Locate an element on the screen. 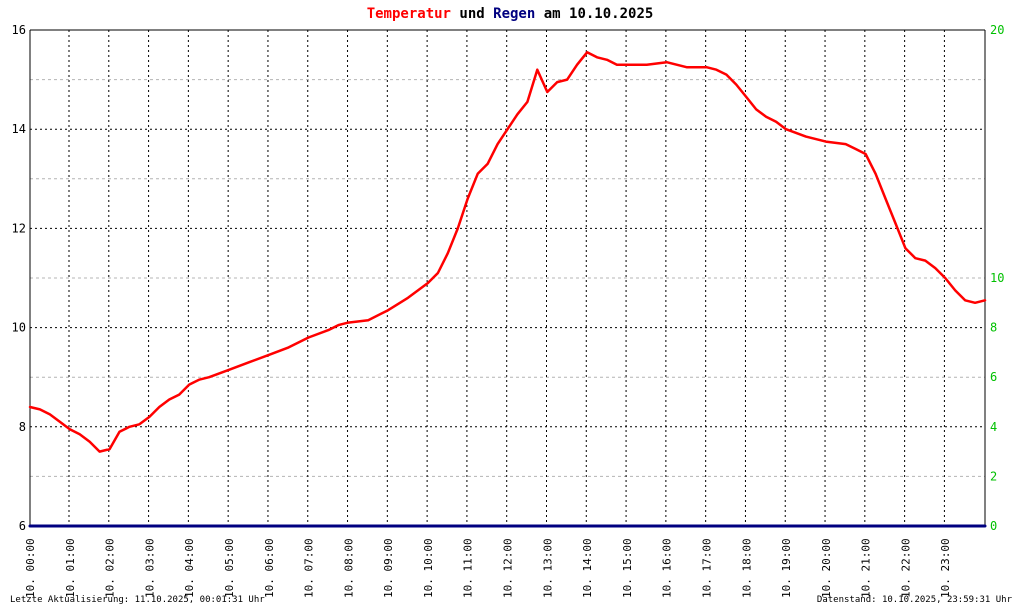  y-left-tick-label: 16 is located at coordinates (19, 30).